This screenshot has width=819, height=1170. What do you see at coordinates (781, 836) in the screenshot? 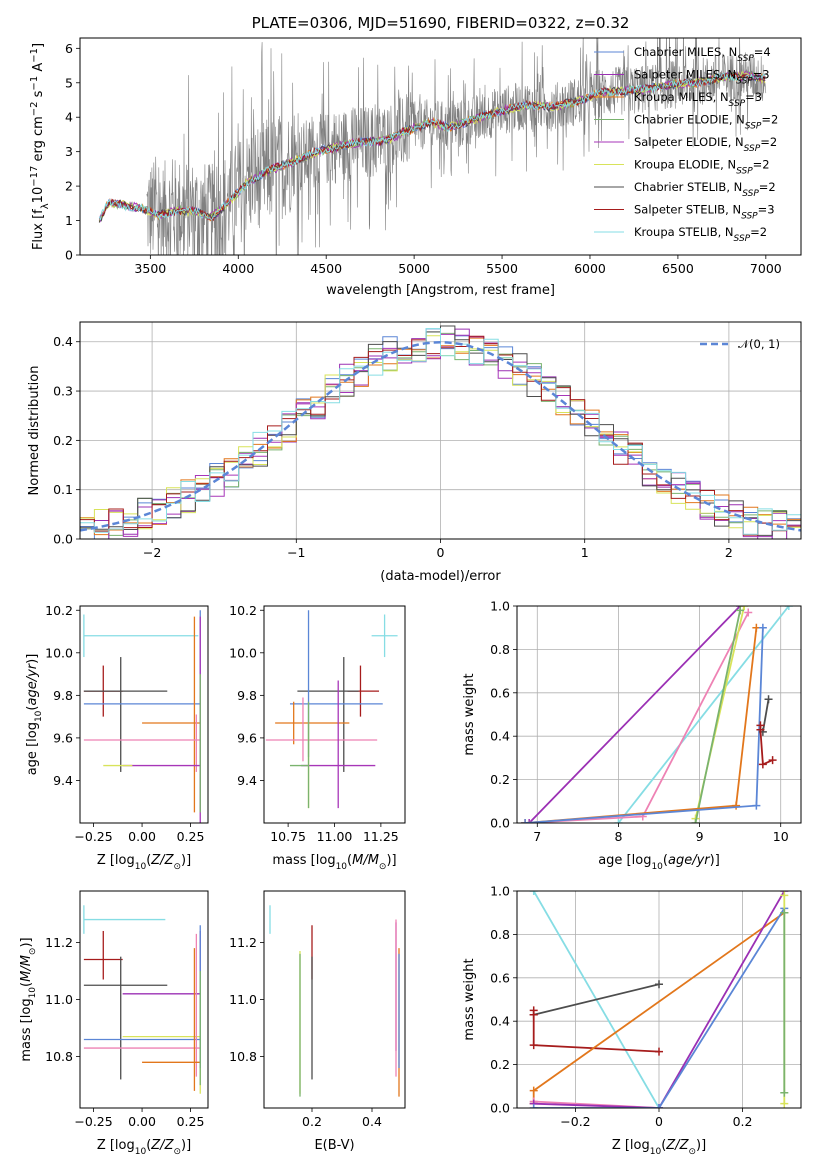
I see `x-tick-label: 10` at bounding box center [781, 836].